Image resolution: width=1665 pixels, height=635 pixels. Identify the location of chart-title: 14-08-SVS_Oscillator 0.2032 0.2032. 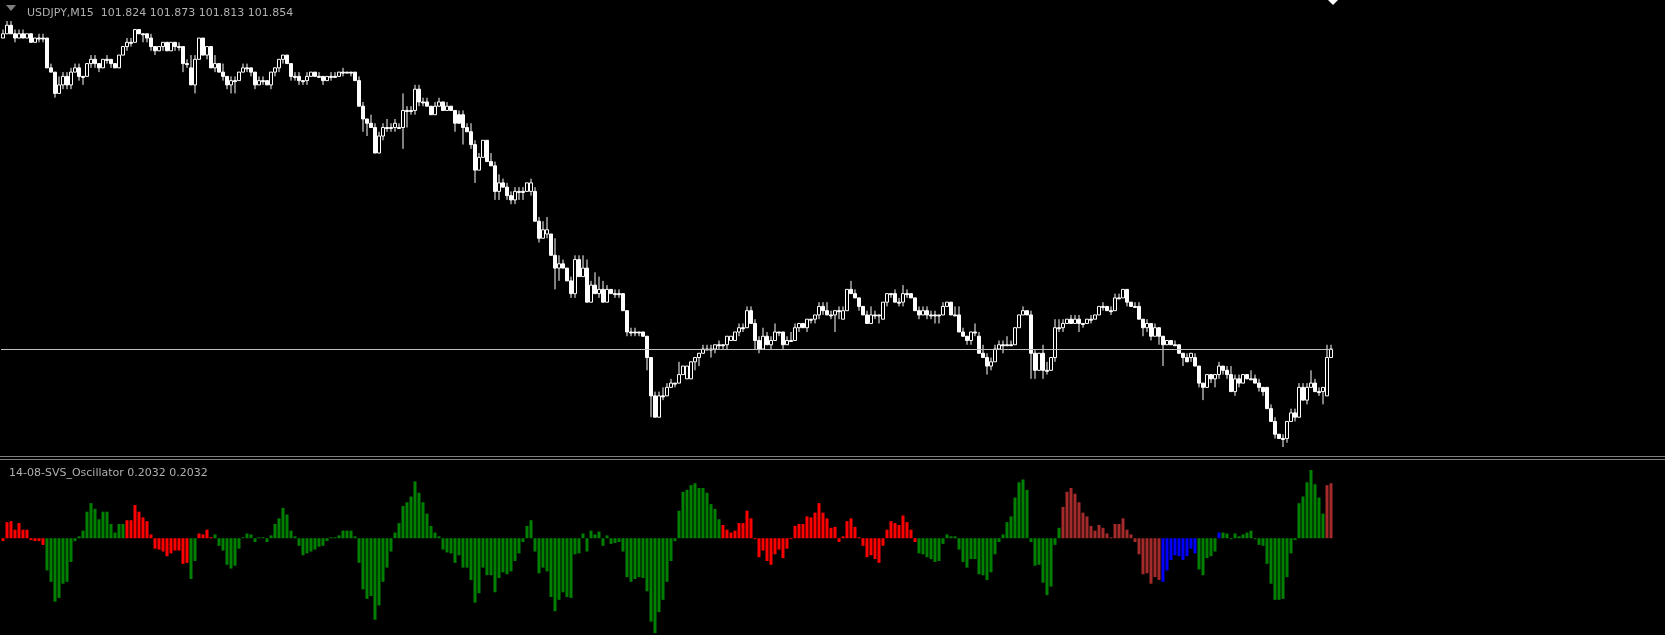
(108, 472).